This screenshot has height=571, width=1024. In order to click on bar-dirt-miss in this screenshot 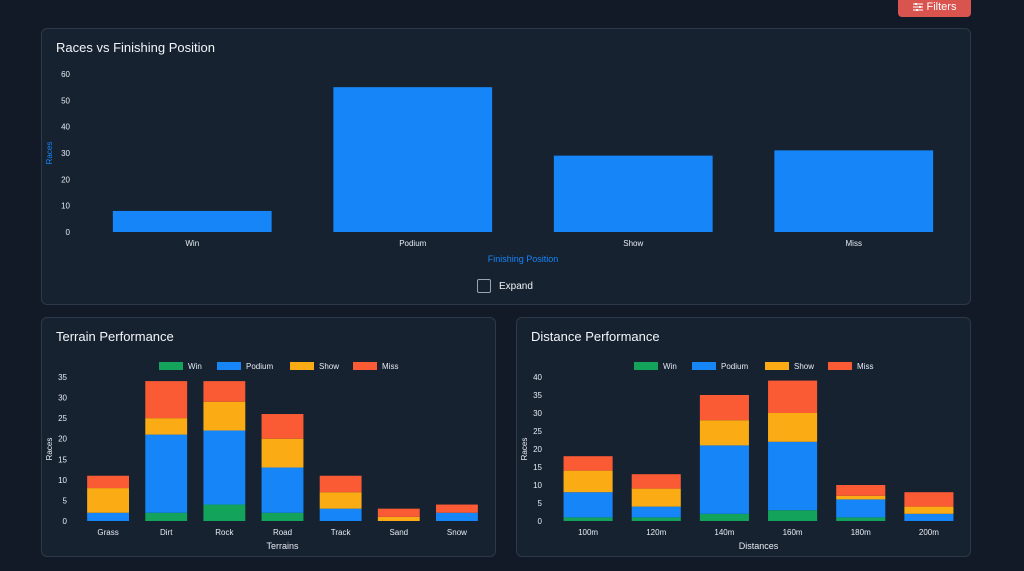, I will do `click(166, 400)`.